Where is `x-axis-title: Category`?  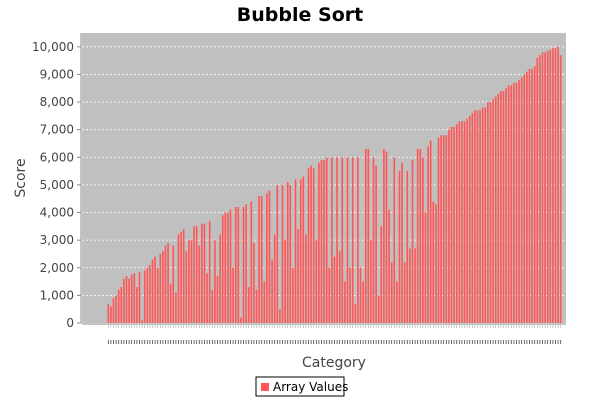
x-axis-title: Category is located at coordinates (334, 363).